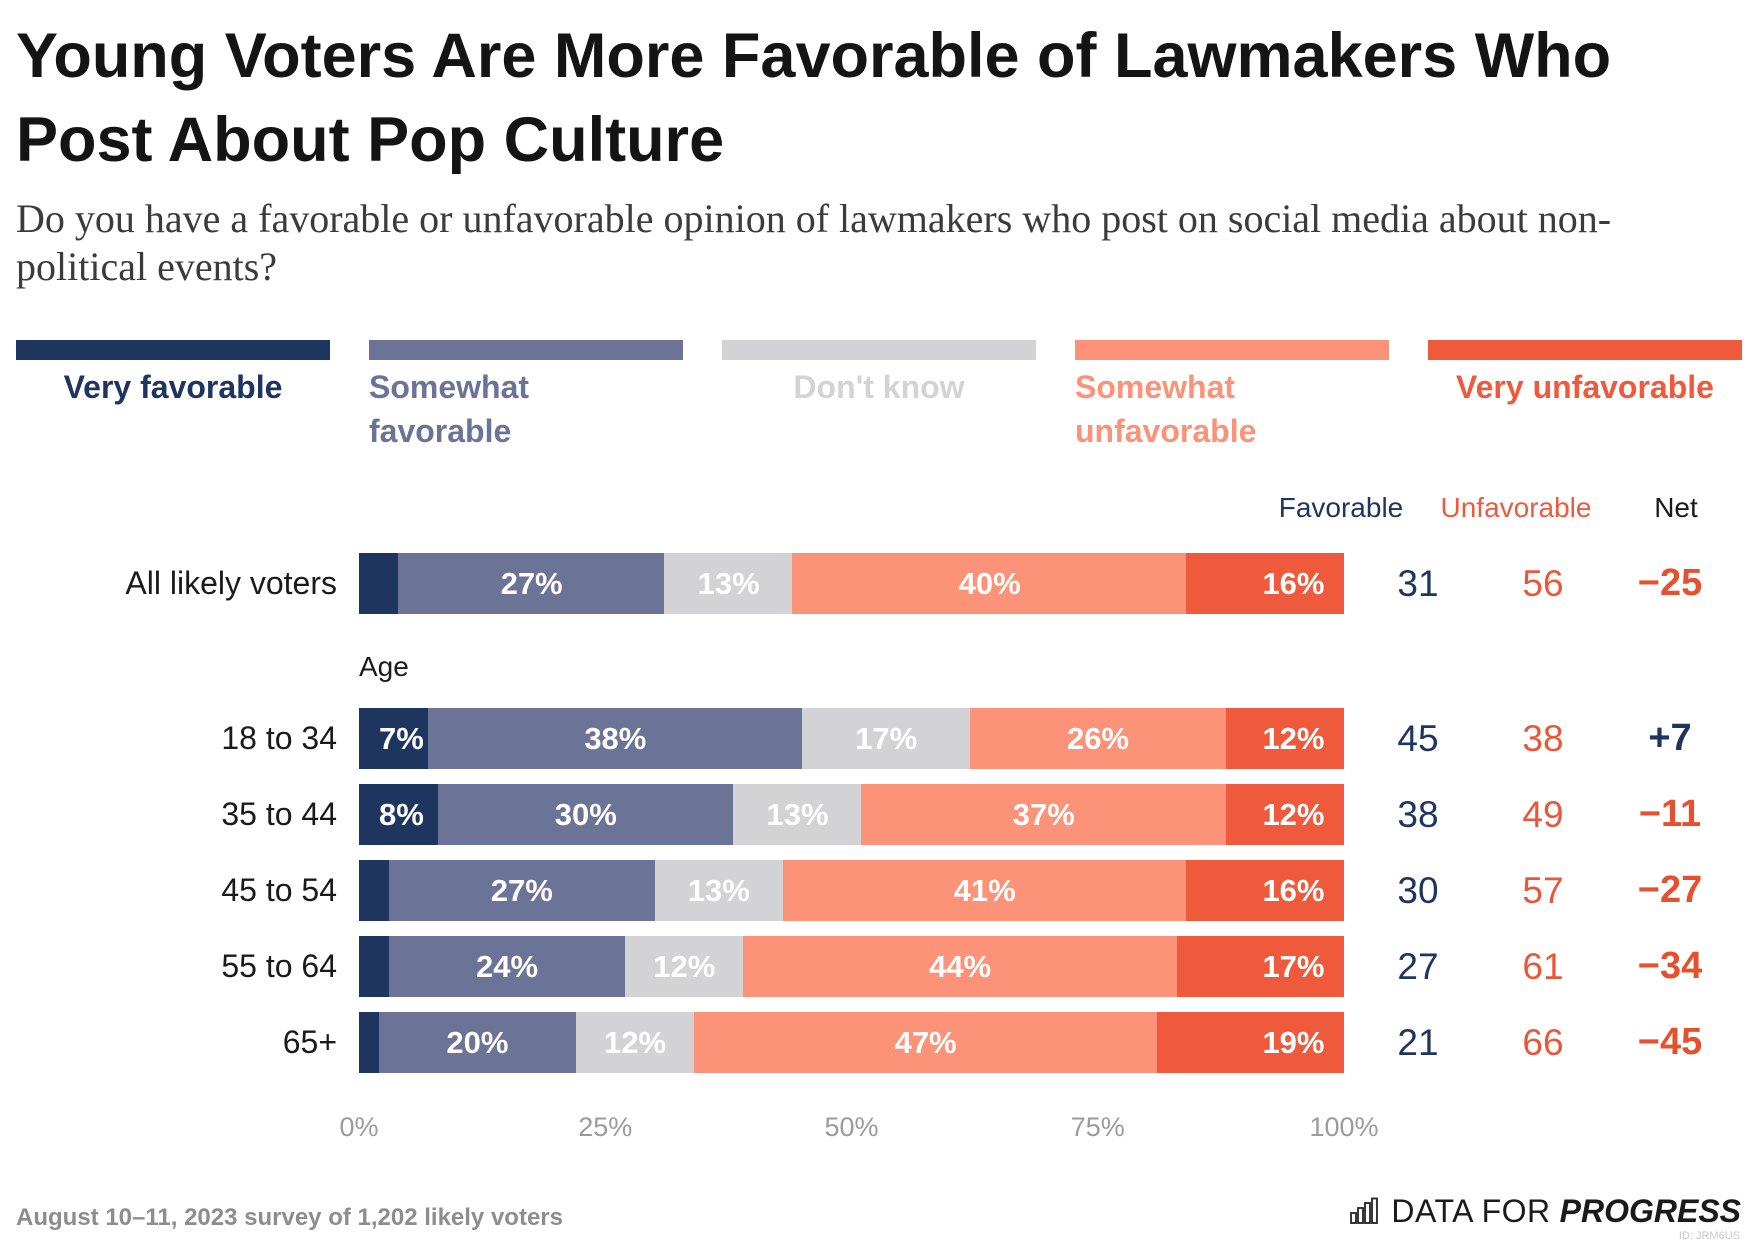 This screenshot has height=1244, width=1758. Describe the element at coordinates (401, 814) in the screenshot. I see `segment-value-label: 8%` at that location.